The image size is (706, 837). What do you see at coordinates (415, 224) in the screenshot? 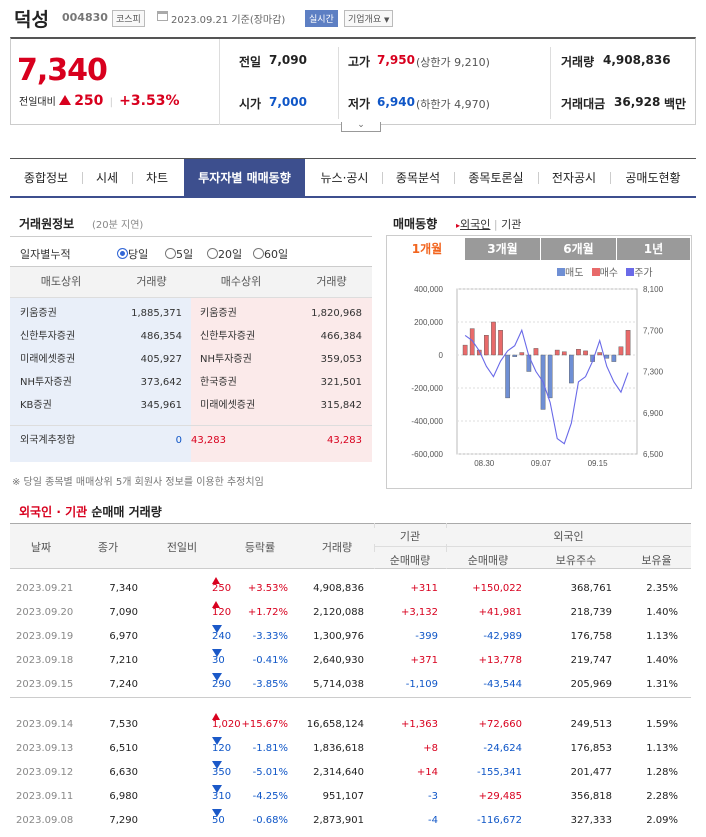
I see `trend-title: 매매동향` at bounding box center [415, 224].